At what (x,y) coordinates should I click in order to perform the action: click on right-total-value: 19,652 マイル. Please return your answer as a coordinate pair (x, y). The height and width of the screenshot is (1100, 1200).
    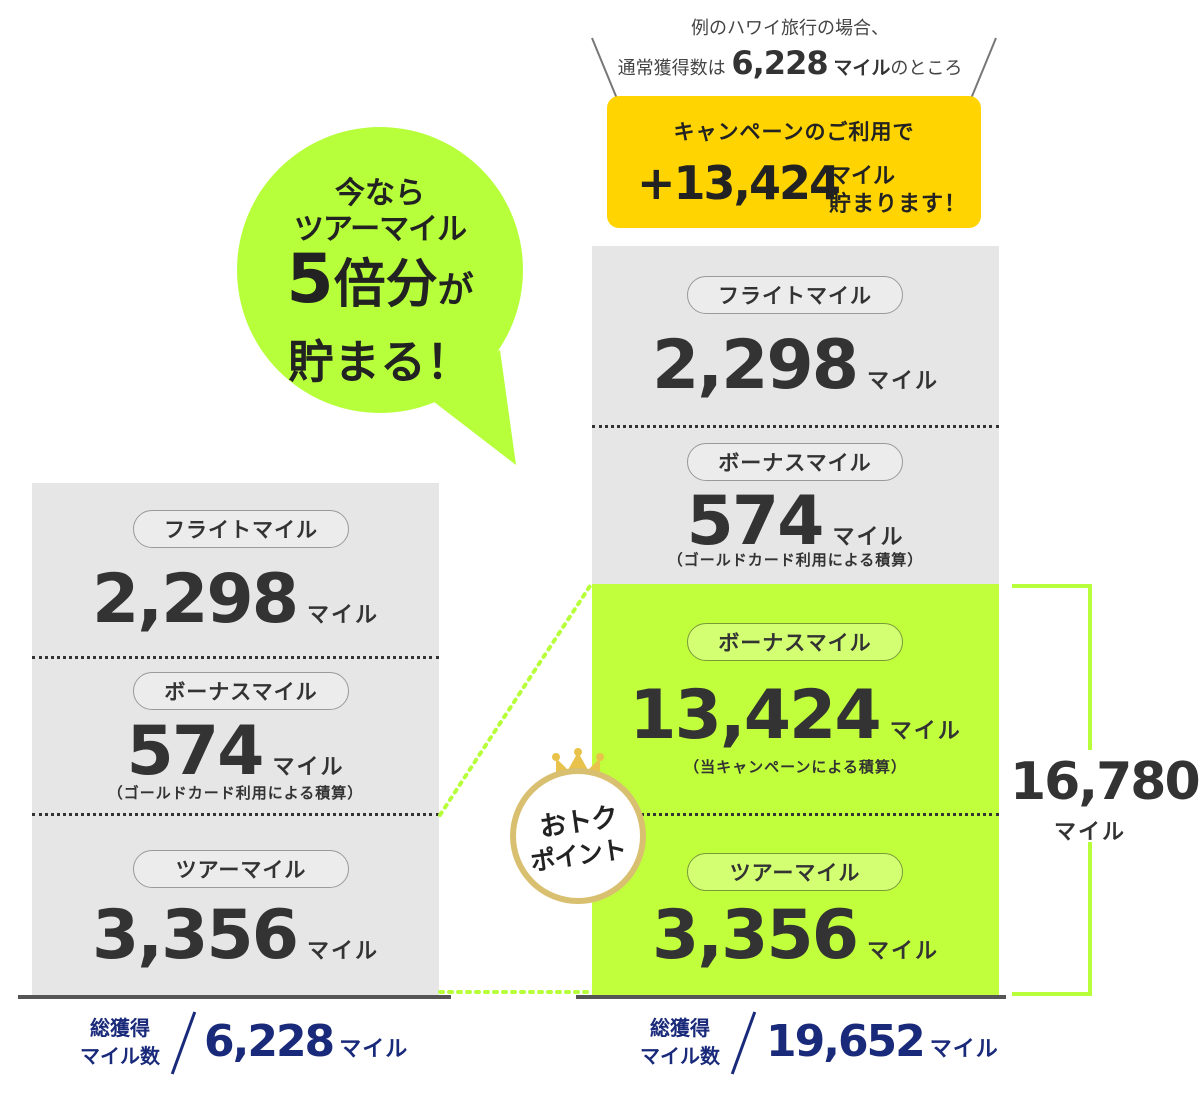
    Looking at the image, I should click on (882, 1041).